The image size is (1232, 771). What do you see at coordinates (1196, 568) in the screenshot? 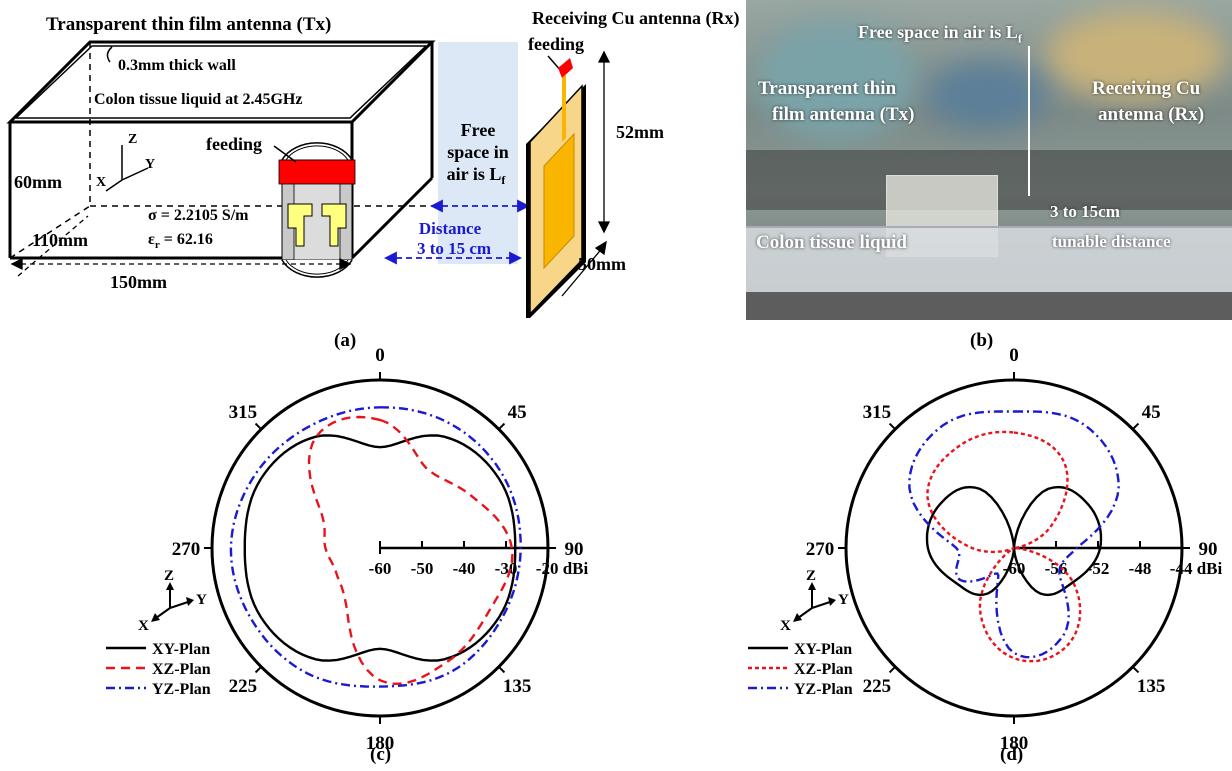
I see `radial-tick-label-d: -44 dBi` at bounding box center [1196, 568].